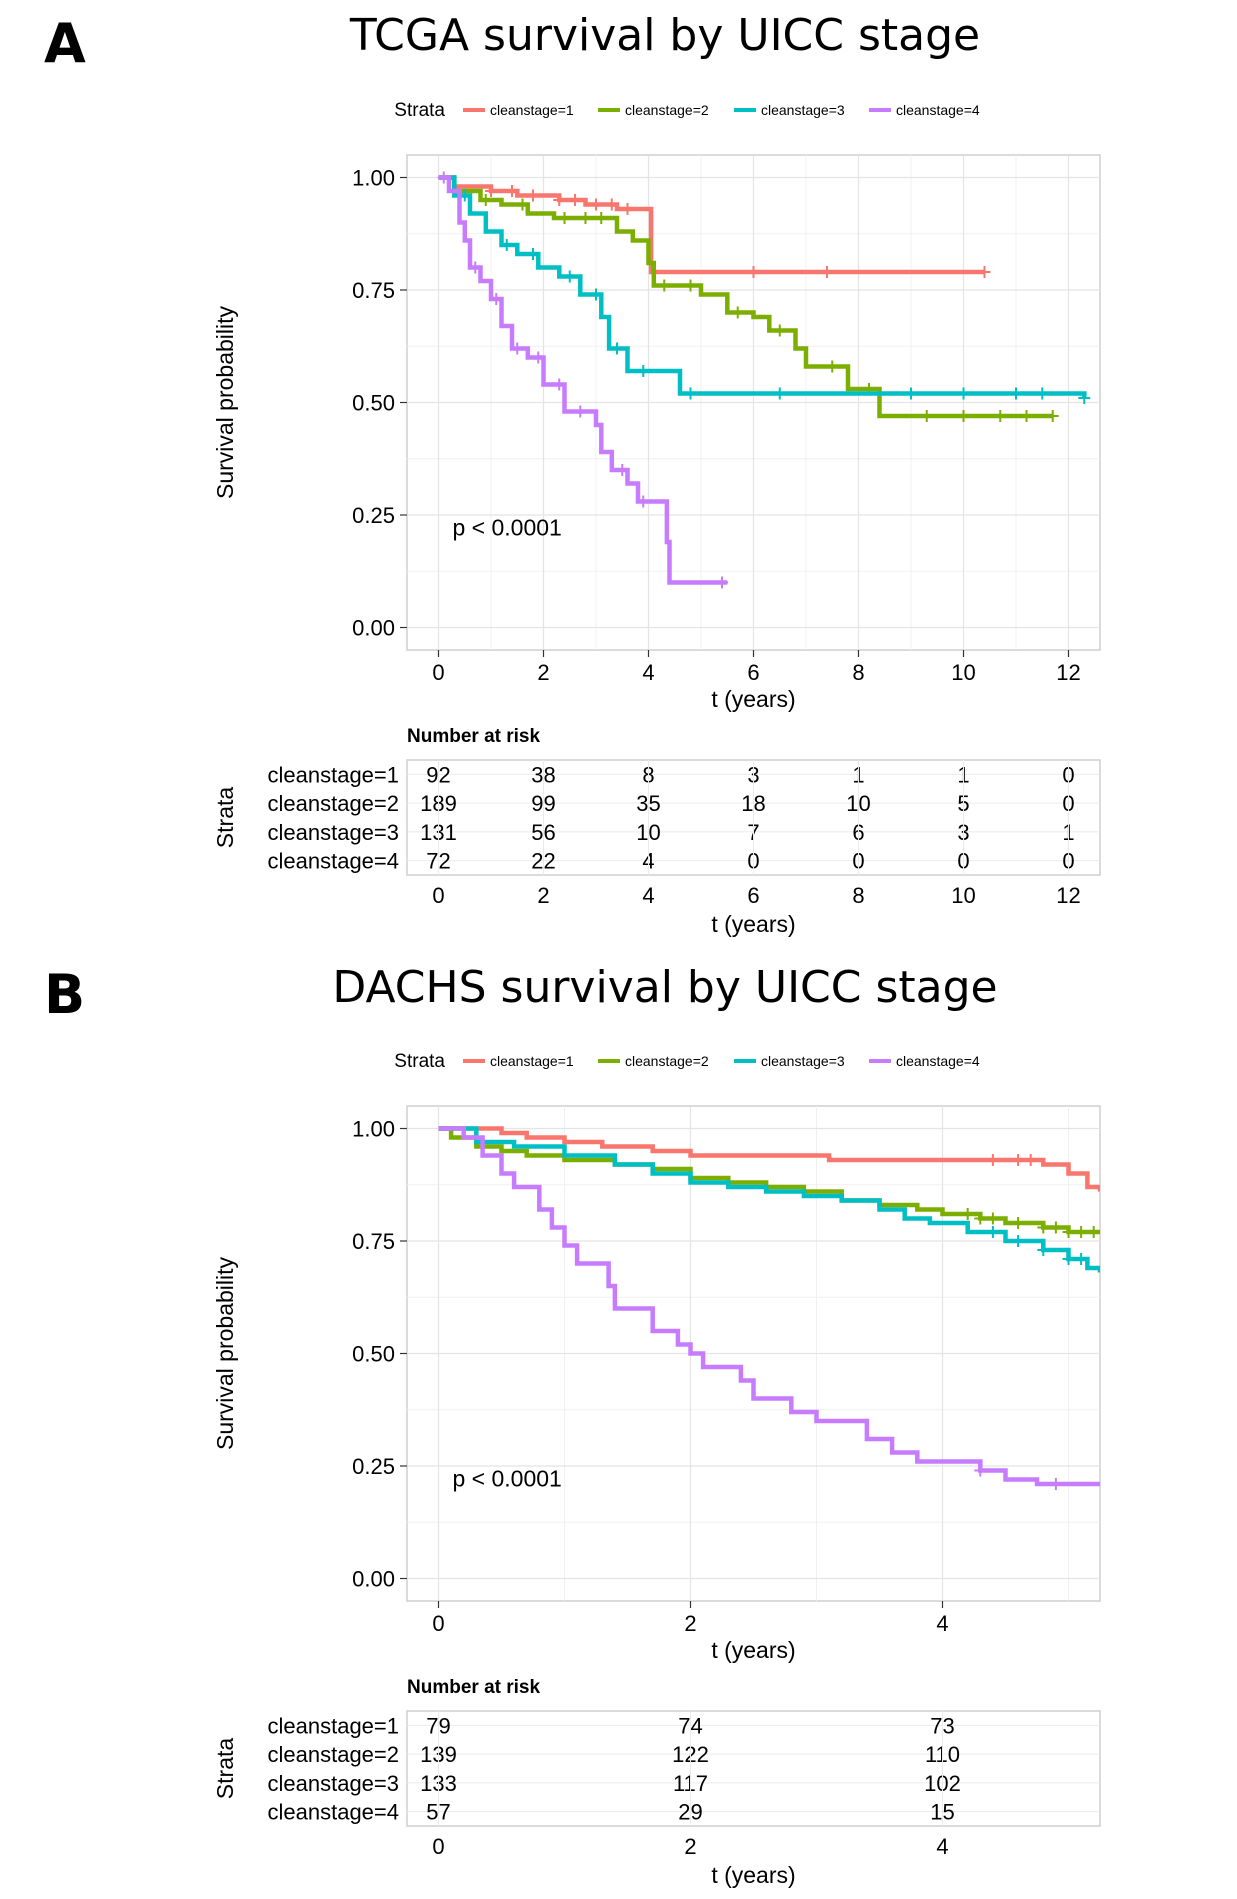 This screenshot has height=1899, width=1237. I want to click on x-tick-label: 12, so click(1068, 672).